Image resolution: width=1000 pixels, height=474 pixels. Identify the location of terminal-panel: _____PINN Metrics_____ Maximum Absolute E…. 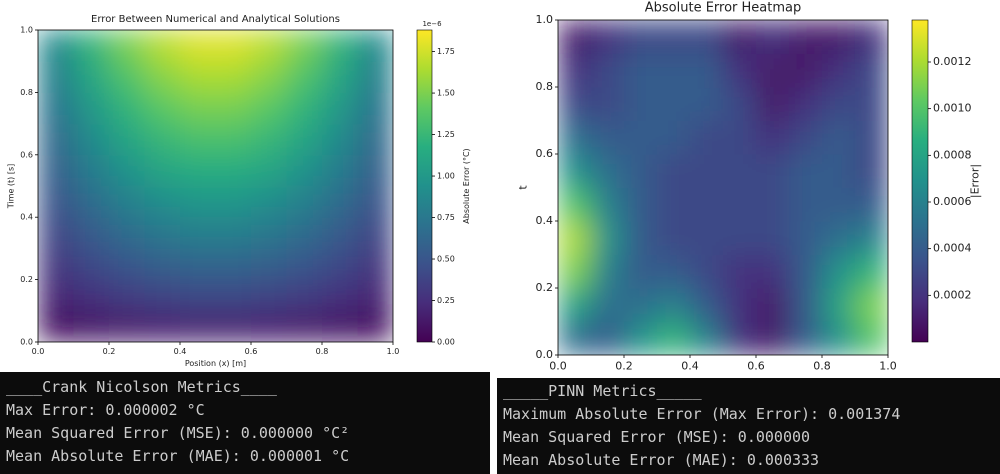
(748, 426).